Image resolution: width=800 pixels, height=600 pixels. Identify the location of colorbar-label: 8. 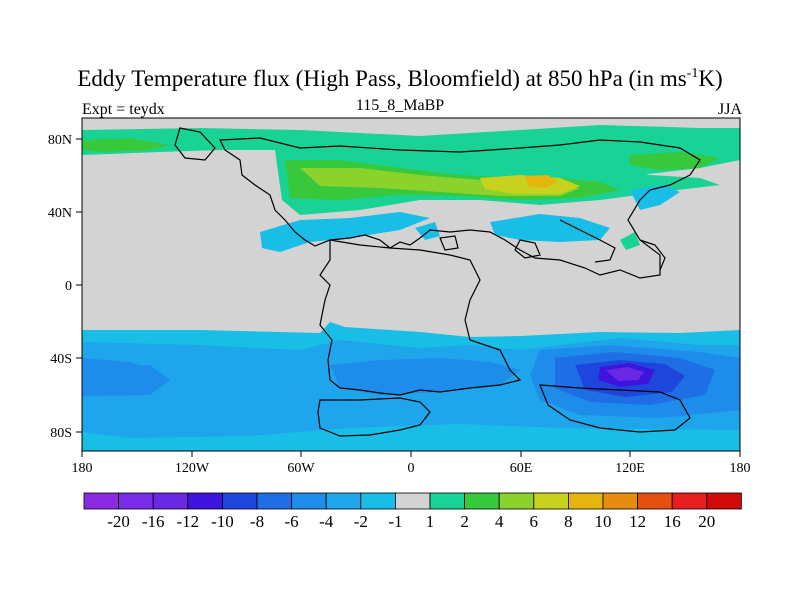
(568, 521).